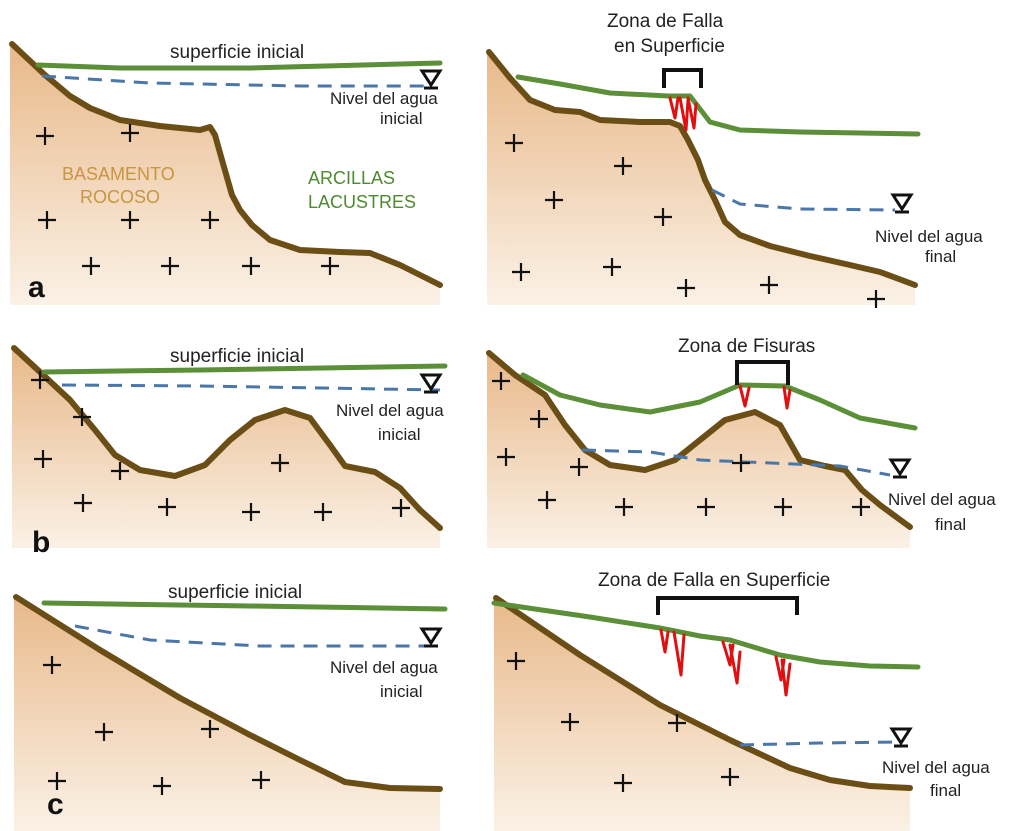 Image resolution: width=1021 pixels, height=831 pixels. Describe the element at coordinates (351, 178) in the screenshot. I see `clay-label-line1: ARCILLAS` at that location.